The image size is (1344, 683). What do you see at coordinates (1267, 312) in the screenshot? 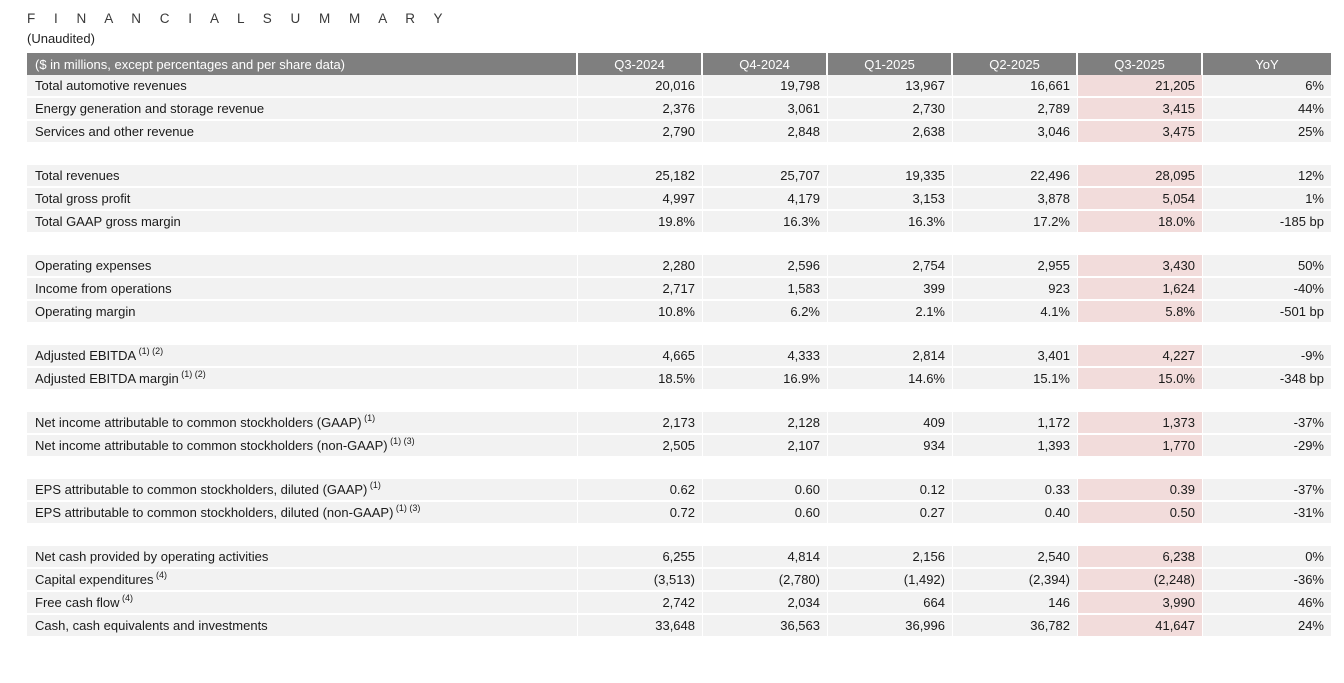
I see `cell-yoy: -501 bp` at bounding box center [1267, 312].